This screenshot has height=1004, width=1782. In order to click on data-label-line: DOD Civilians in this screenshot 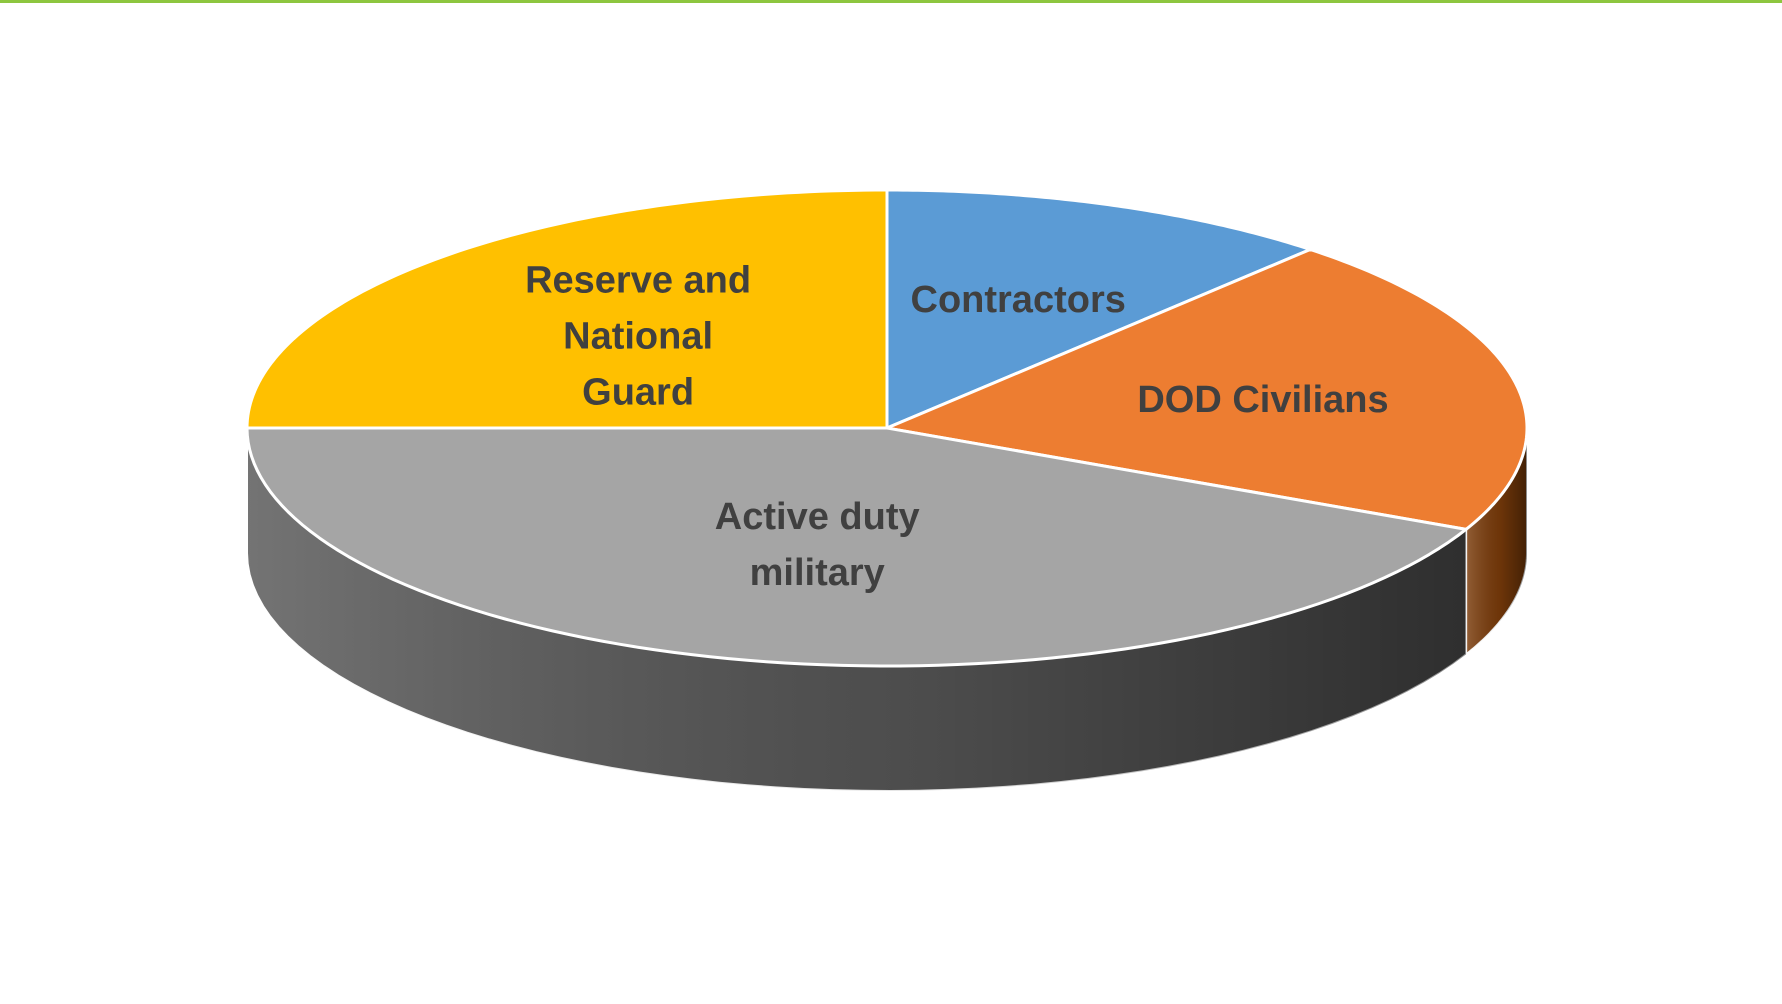, I will do `click(1262, 400)`.